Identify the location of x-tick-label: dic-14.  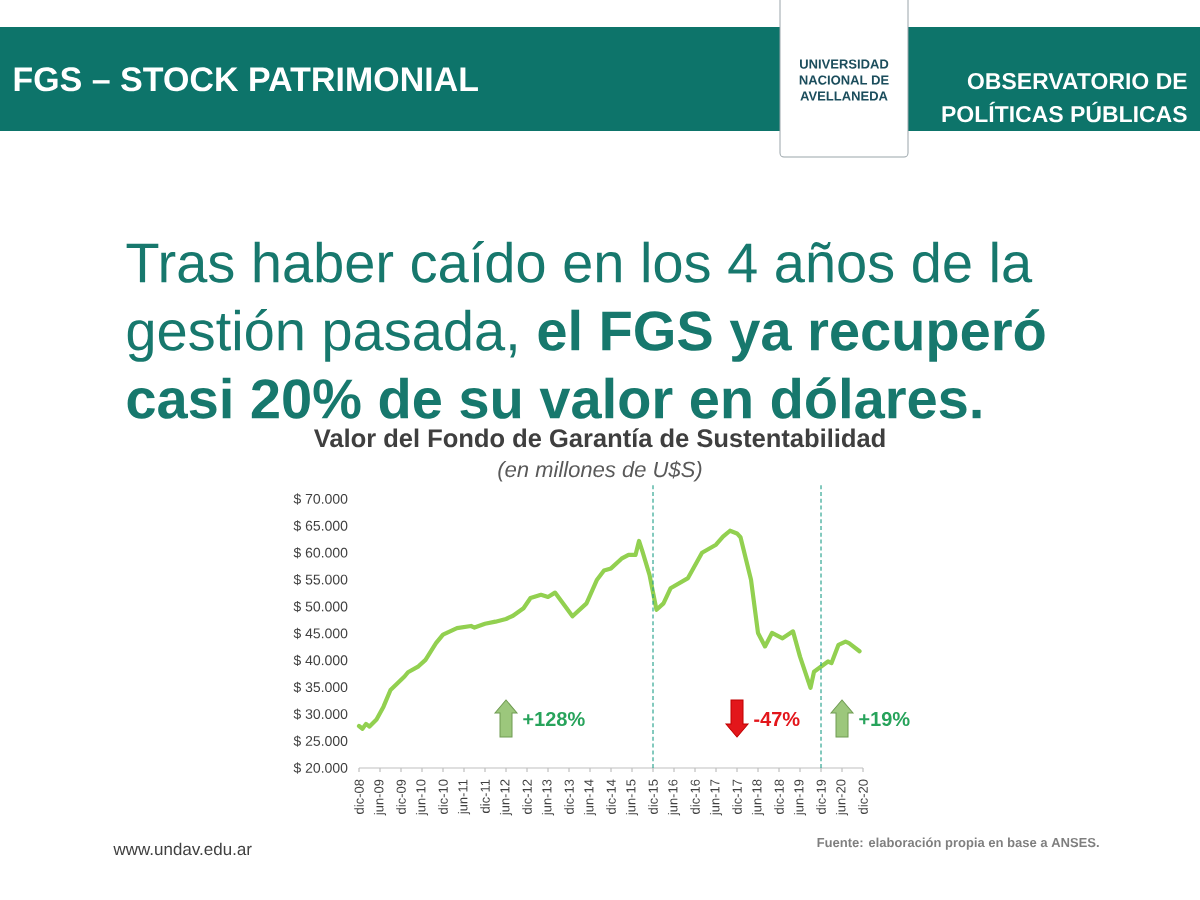
(611, 796).